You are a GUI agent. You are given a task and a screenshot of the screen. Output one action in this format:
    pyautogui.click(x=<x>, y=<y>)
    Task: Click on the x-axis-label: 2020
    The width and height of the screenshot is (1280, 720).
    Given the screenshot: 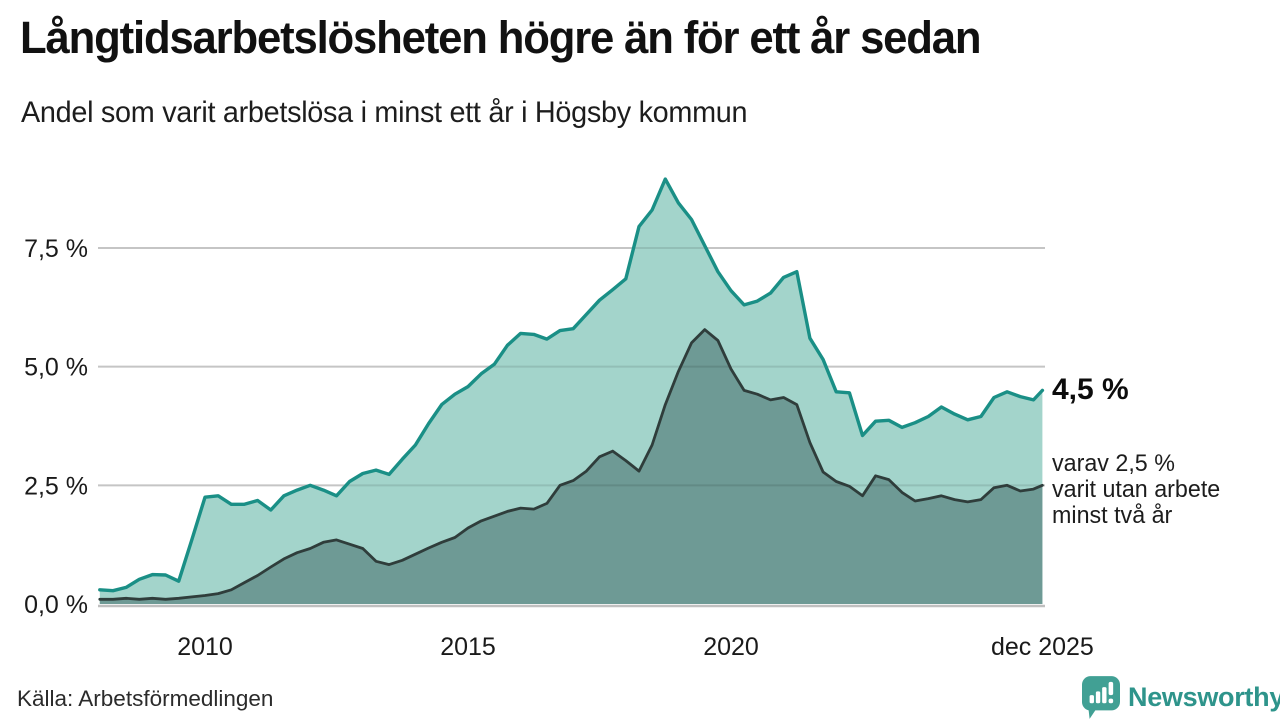 What is the action you would take?
    pyautogui.click(x=731, y=646)
    